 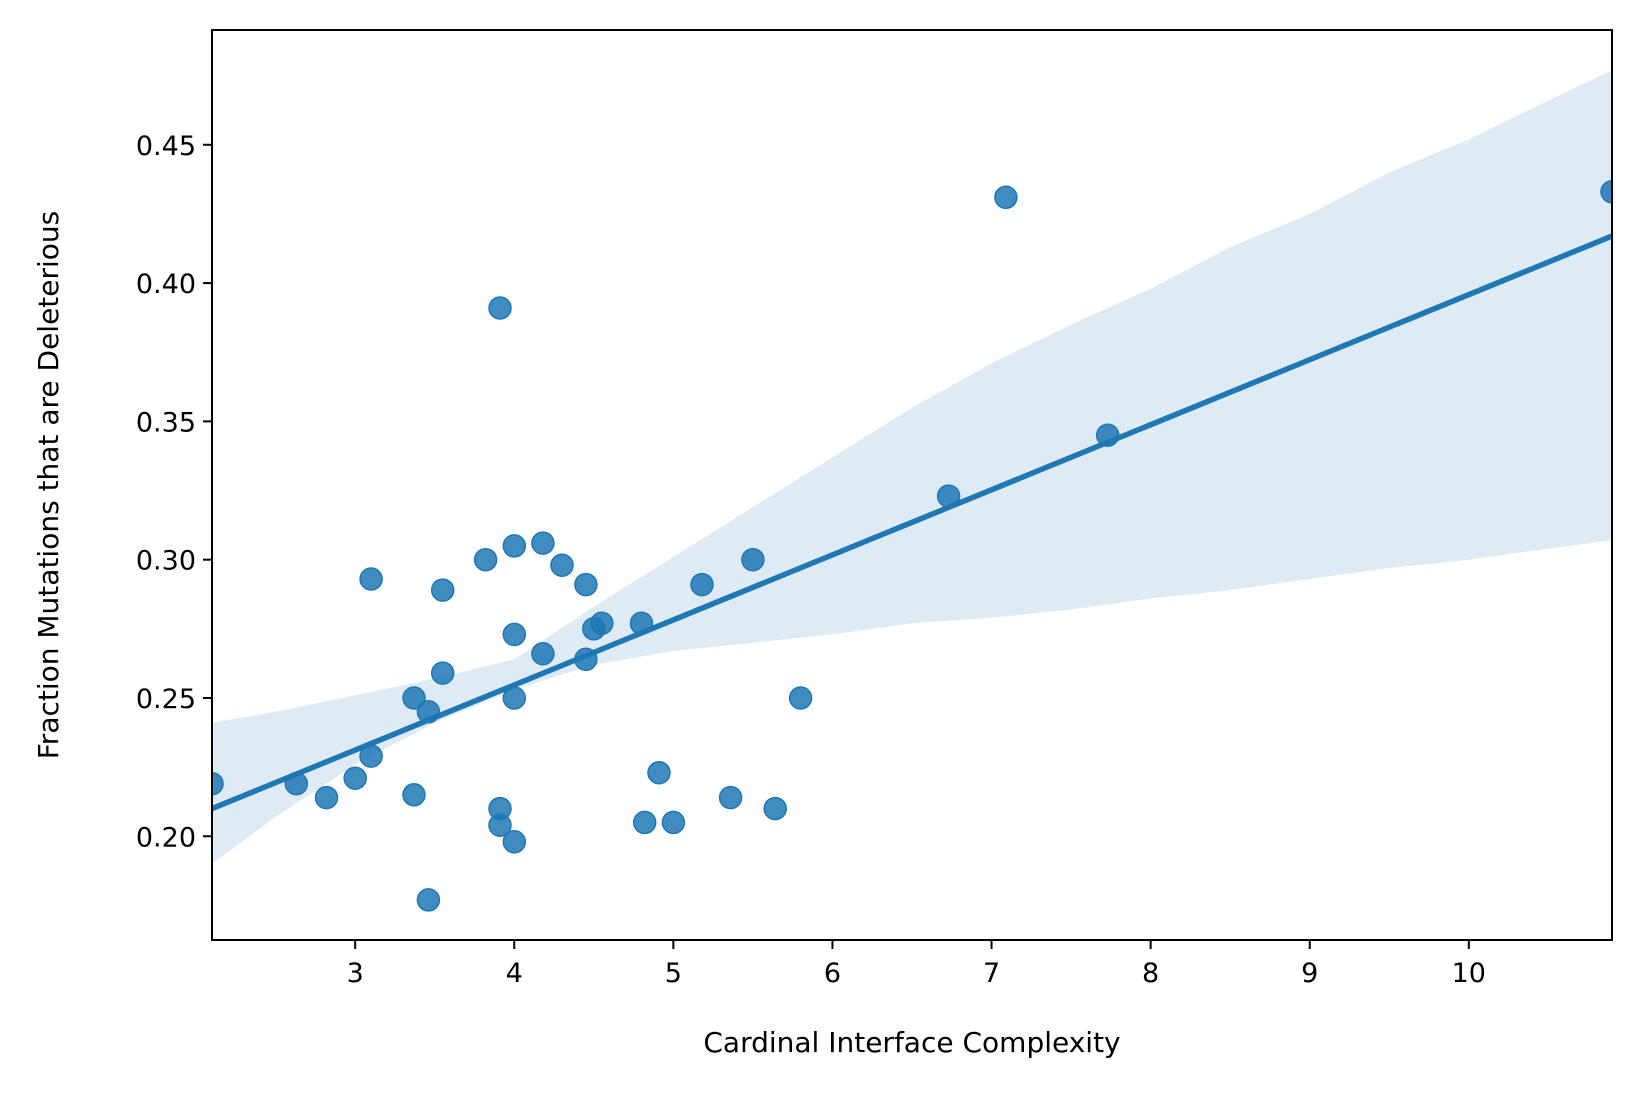 I want to click on x-tick-label: 7, so click(x=991, y=973).